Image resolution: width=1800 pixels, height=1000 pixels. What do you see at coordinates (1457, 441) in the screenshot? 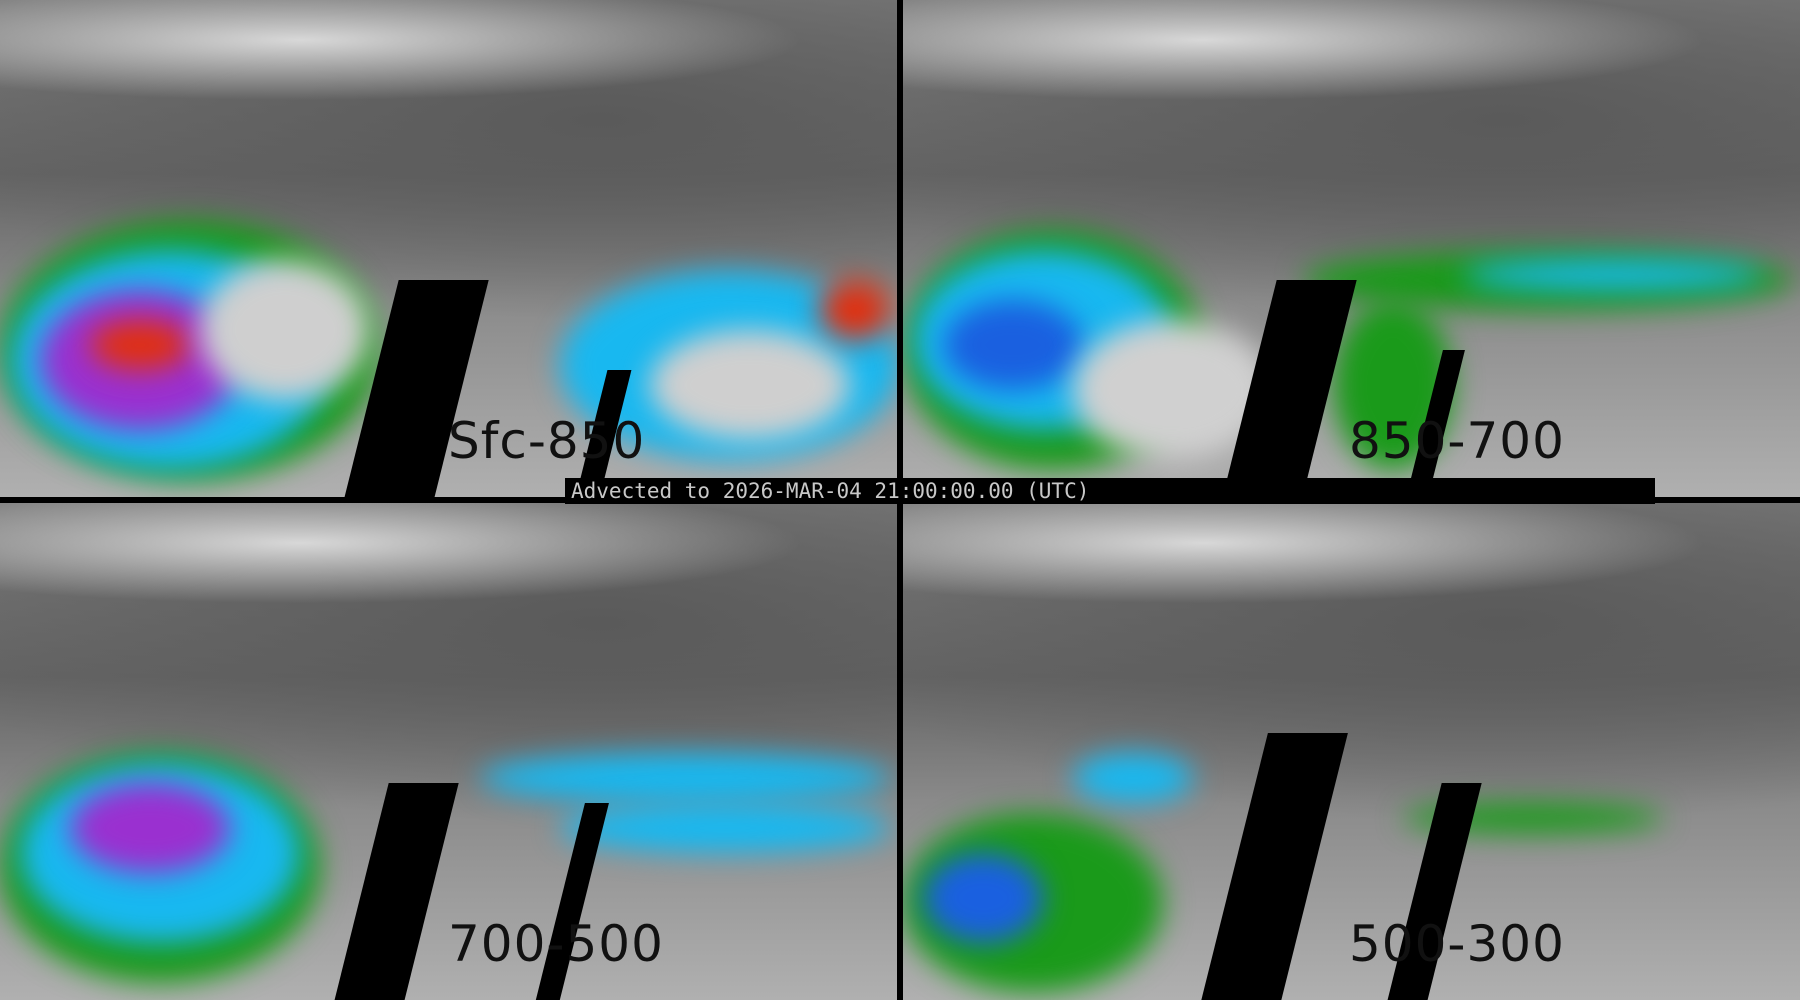
I see `layer-label: 850-700` at bounding box center [1457, 441].